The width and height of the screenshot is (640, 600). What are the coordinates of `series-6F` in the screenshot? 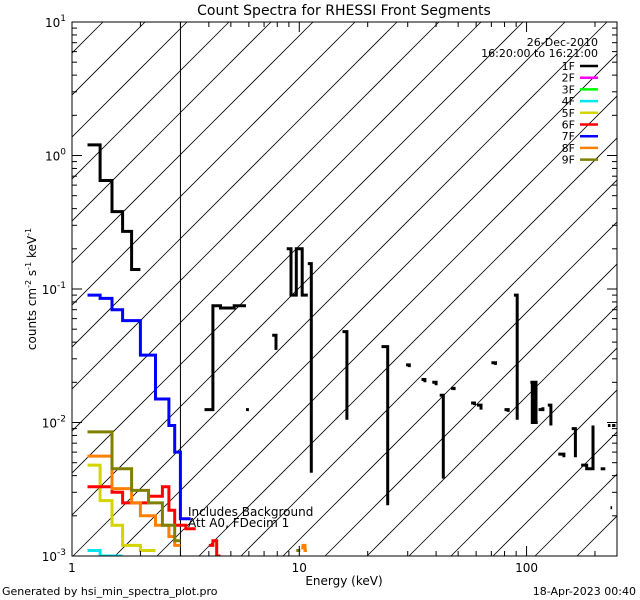 It's located at (154, 520).